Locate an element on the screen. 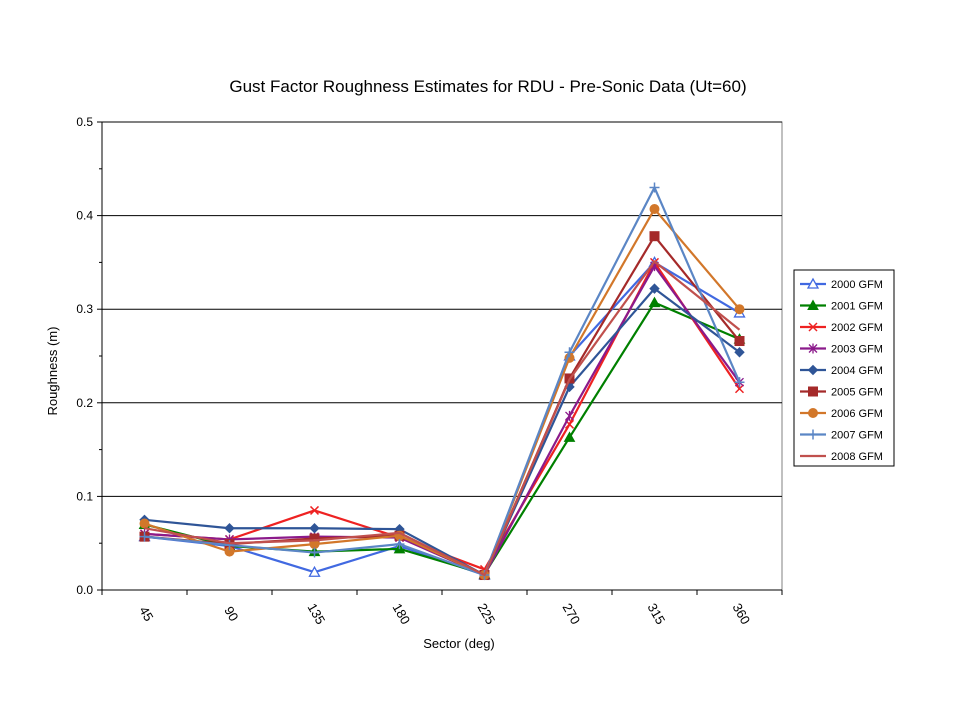 The height and width of the screenshot is (720, 960). x-tick-label: 270 is located at coordinates (571, 614).